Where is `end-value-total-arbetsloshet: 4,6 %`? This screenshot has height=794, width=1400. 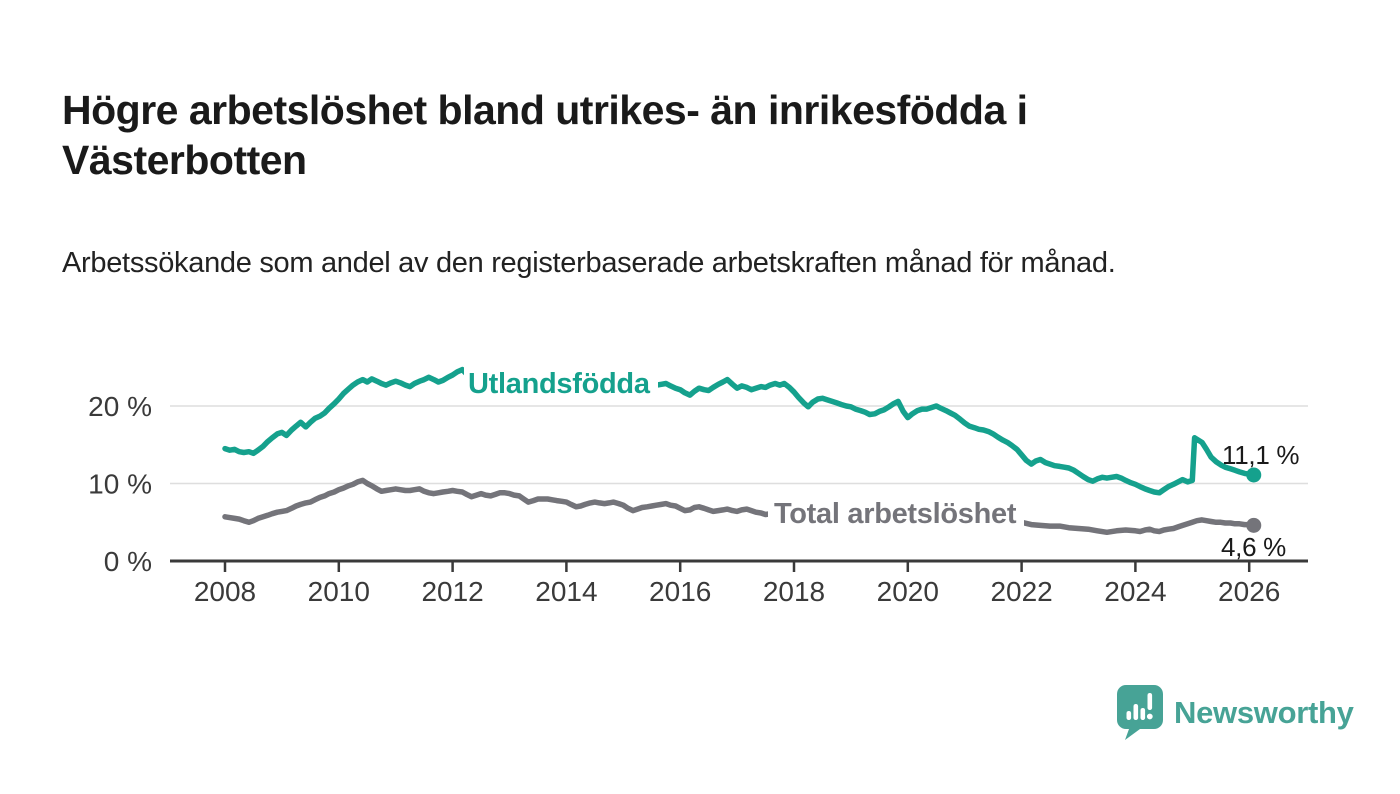
end-value-total-arbetsloshet: 4,6 % is located at coordinates (1253, 547).